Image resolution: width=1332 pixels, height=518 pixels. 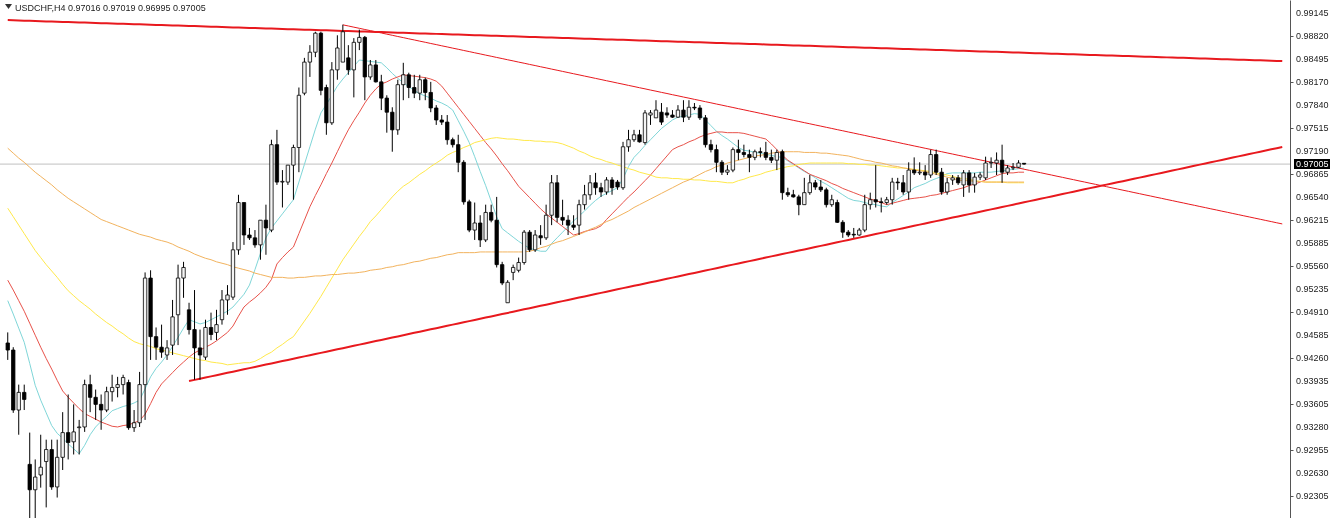 What do you see at coordinates (1312, 173) in the screenshot?
I see `y-tick-label: 0.96865` at bounding box center [1312, 173].